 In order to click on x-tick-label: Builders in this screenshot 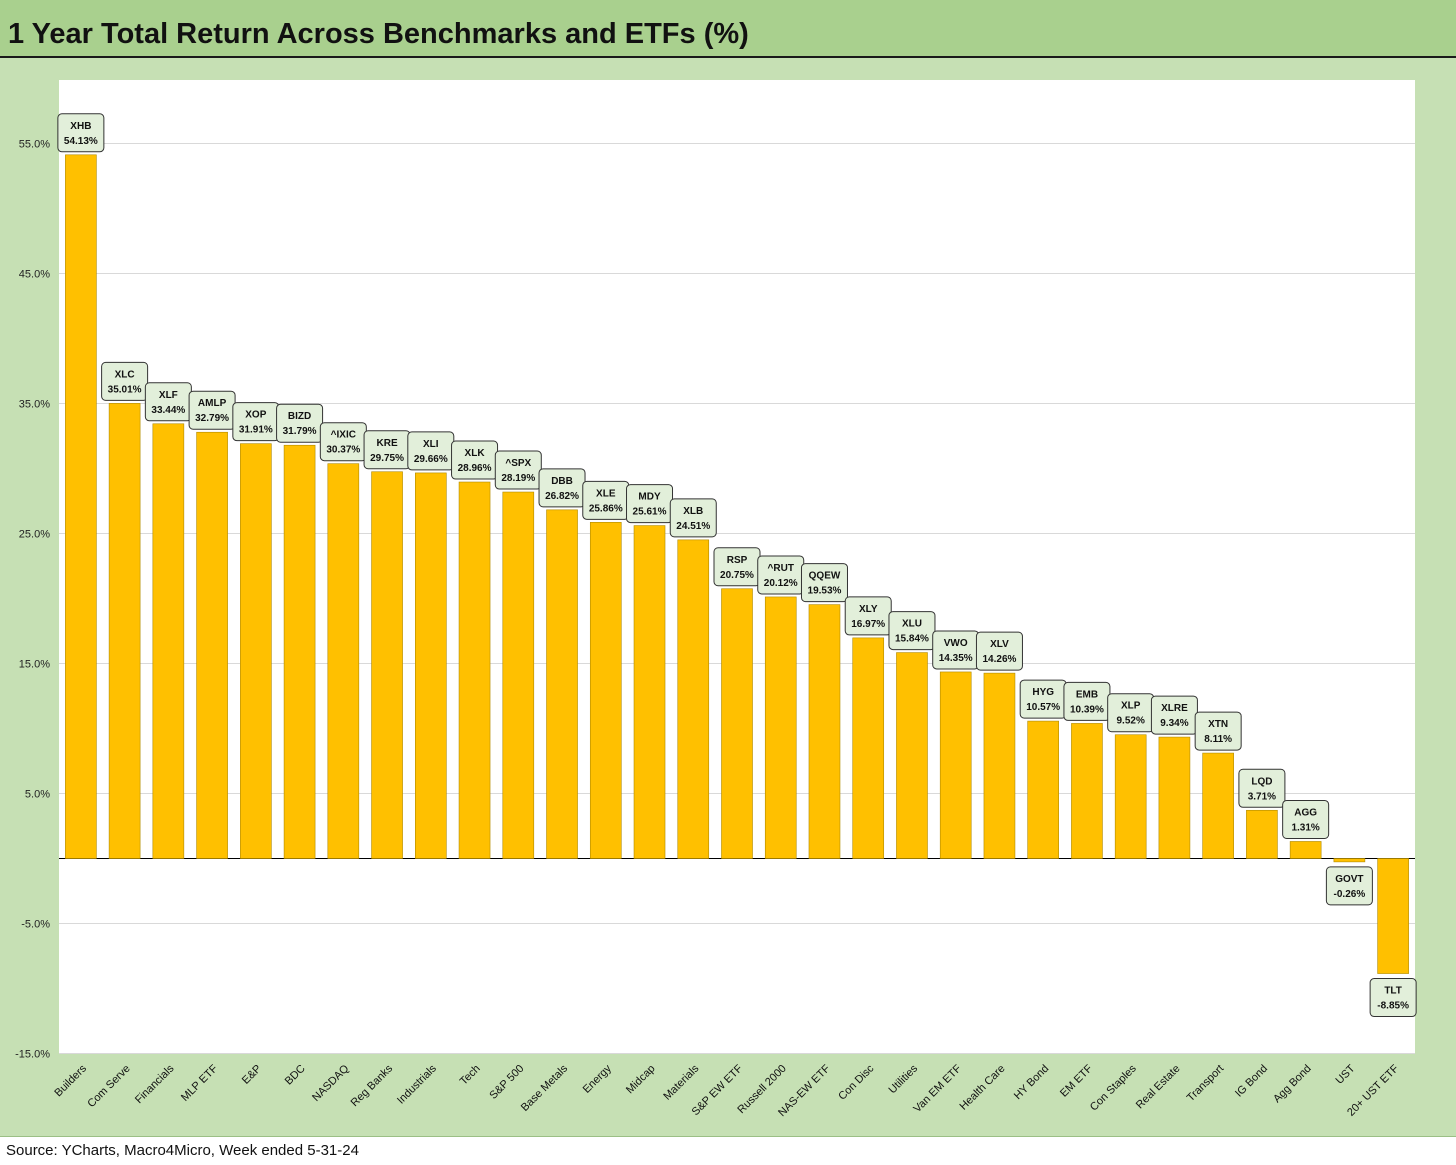, I will do `click(70, 1080)`.